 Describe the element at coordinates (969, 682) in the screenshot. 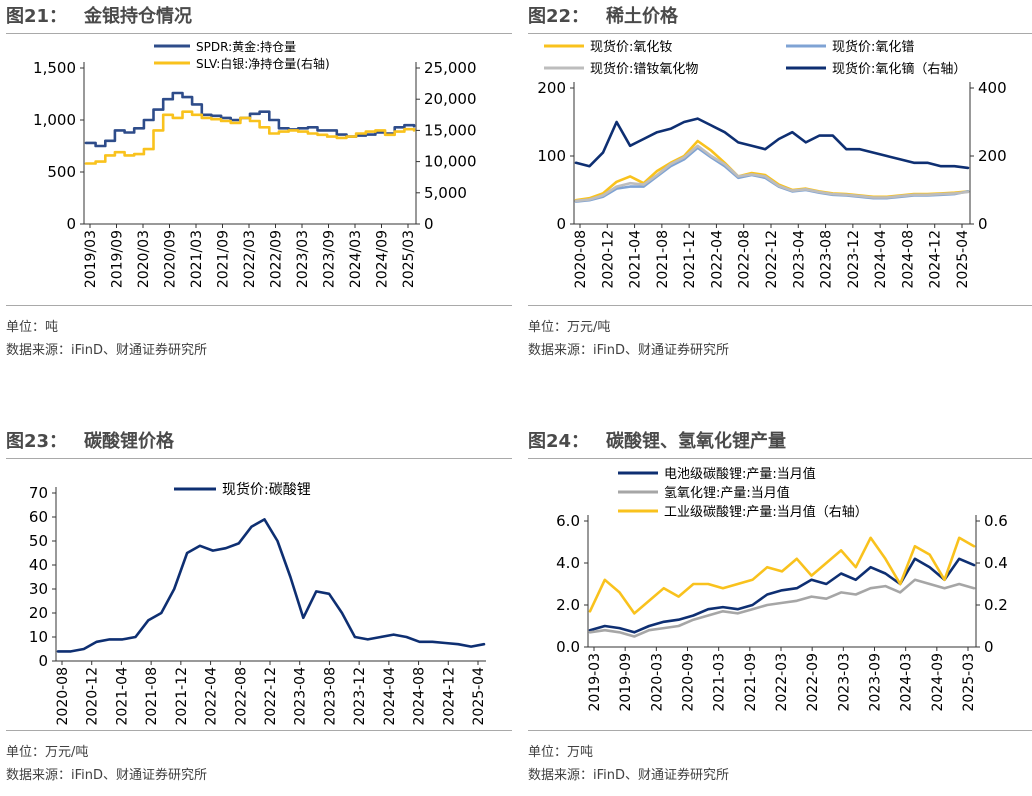

I see `x-tick-label: 2025-03` at that location.